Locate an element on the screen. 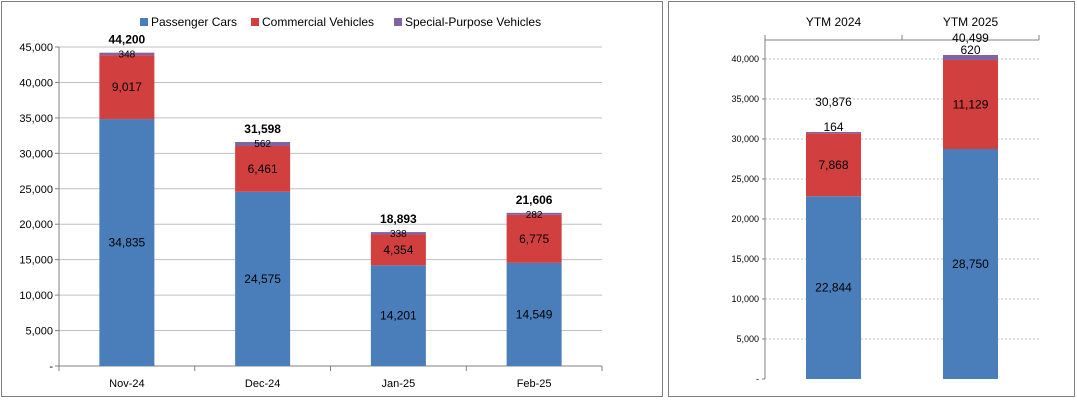 The width and height of the screenshot is (1077, 404). legend-swatch-passenger-cars is located at coordinates (144, 22).